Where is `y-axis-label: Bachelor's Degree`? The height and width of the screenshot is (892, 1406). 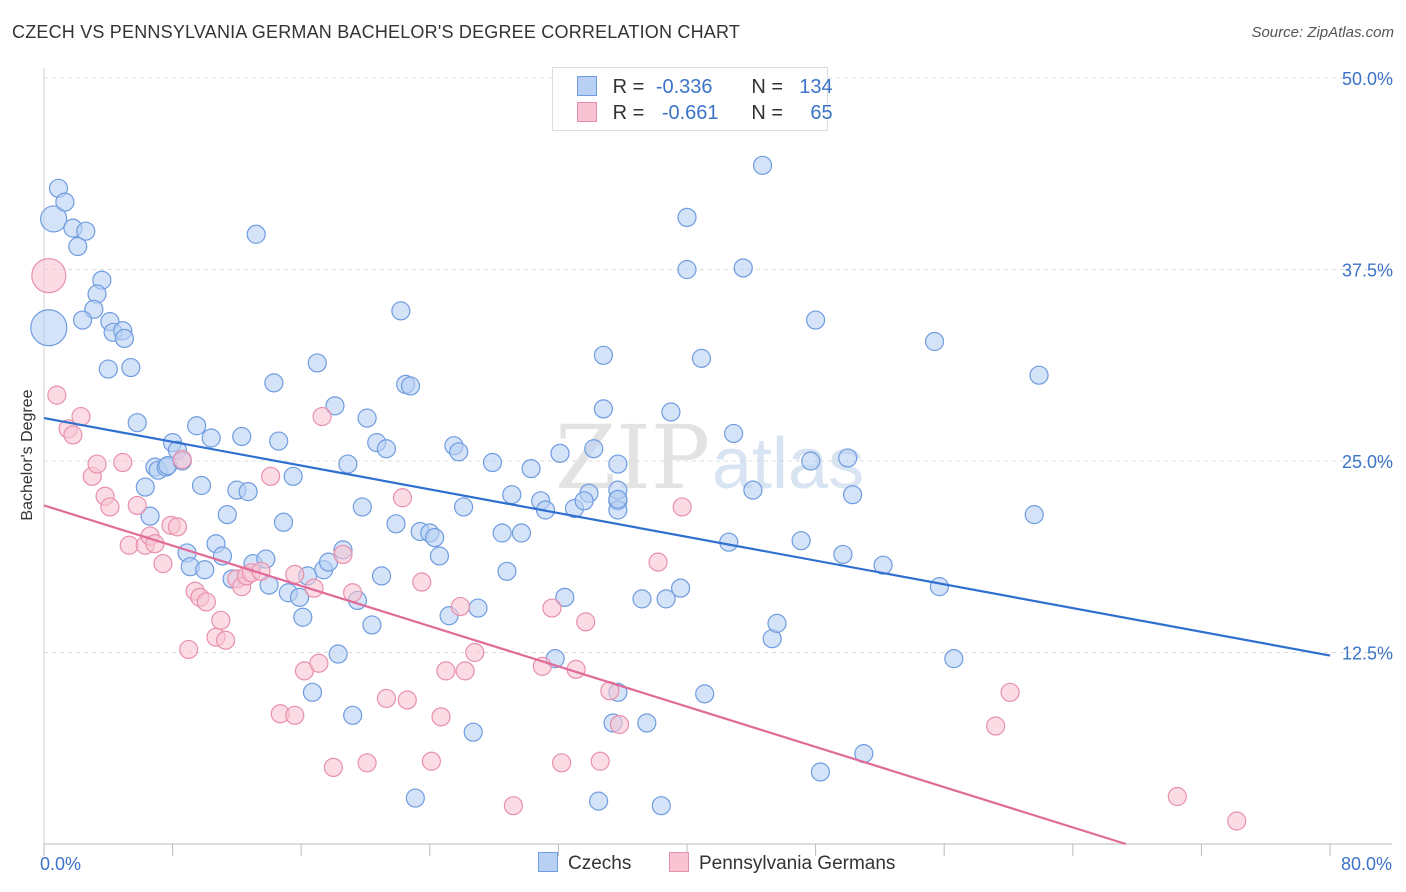
y-axis-label: Bachelor's Degree is located at coordinates (27, 455).